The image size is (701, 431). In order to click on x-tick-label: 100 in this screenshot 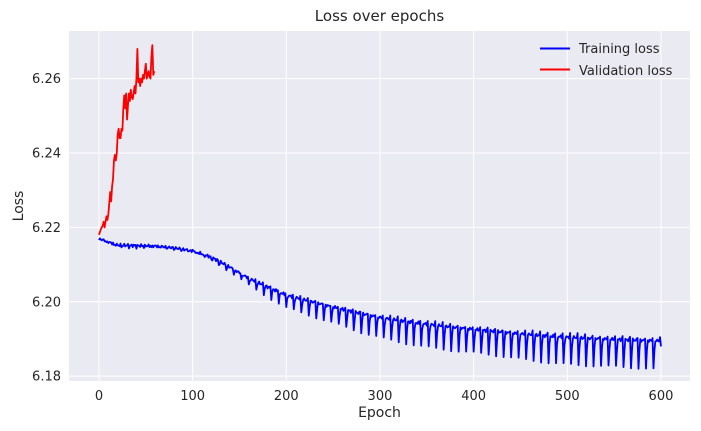, I will do `click(192, 396)`.